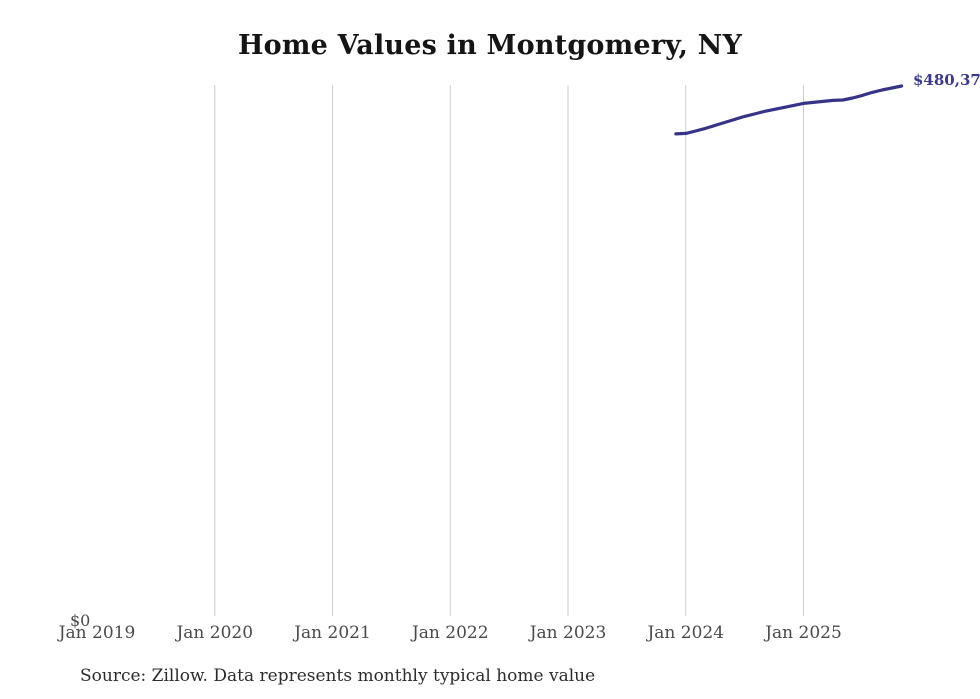 The width and height of the screenshot is (980, 699). What do you see at coordinates (568, 633) in the screenshot?
I see `x-tick-label: Jan 2023` at bounding box center [568, 633].